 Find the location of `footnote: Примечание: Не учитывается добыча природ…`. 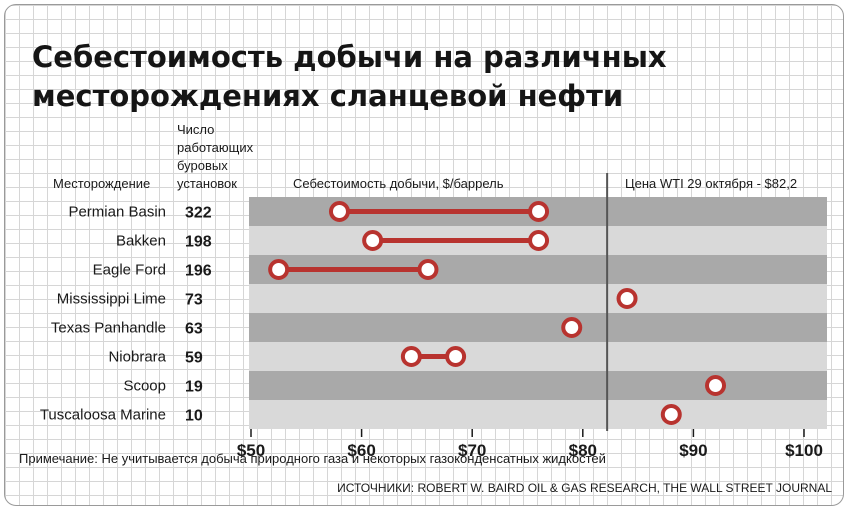

footnote: Примечание: Не учитывается добыча природ… is located at coordinates (312, 458).